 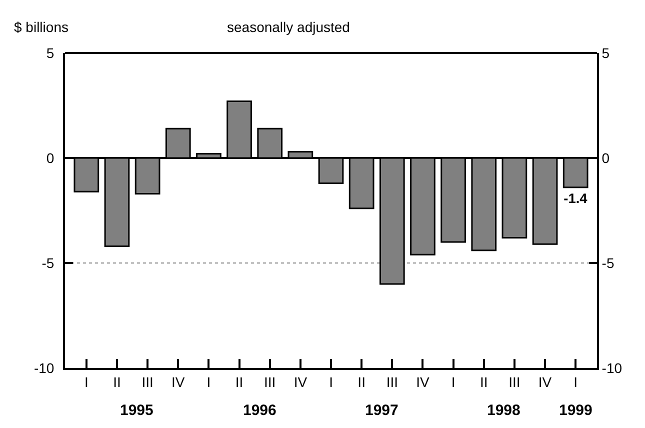 I want to click on data-label: -1.4, so click(x=576, y=198).